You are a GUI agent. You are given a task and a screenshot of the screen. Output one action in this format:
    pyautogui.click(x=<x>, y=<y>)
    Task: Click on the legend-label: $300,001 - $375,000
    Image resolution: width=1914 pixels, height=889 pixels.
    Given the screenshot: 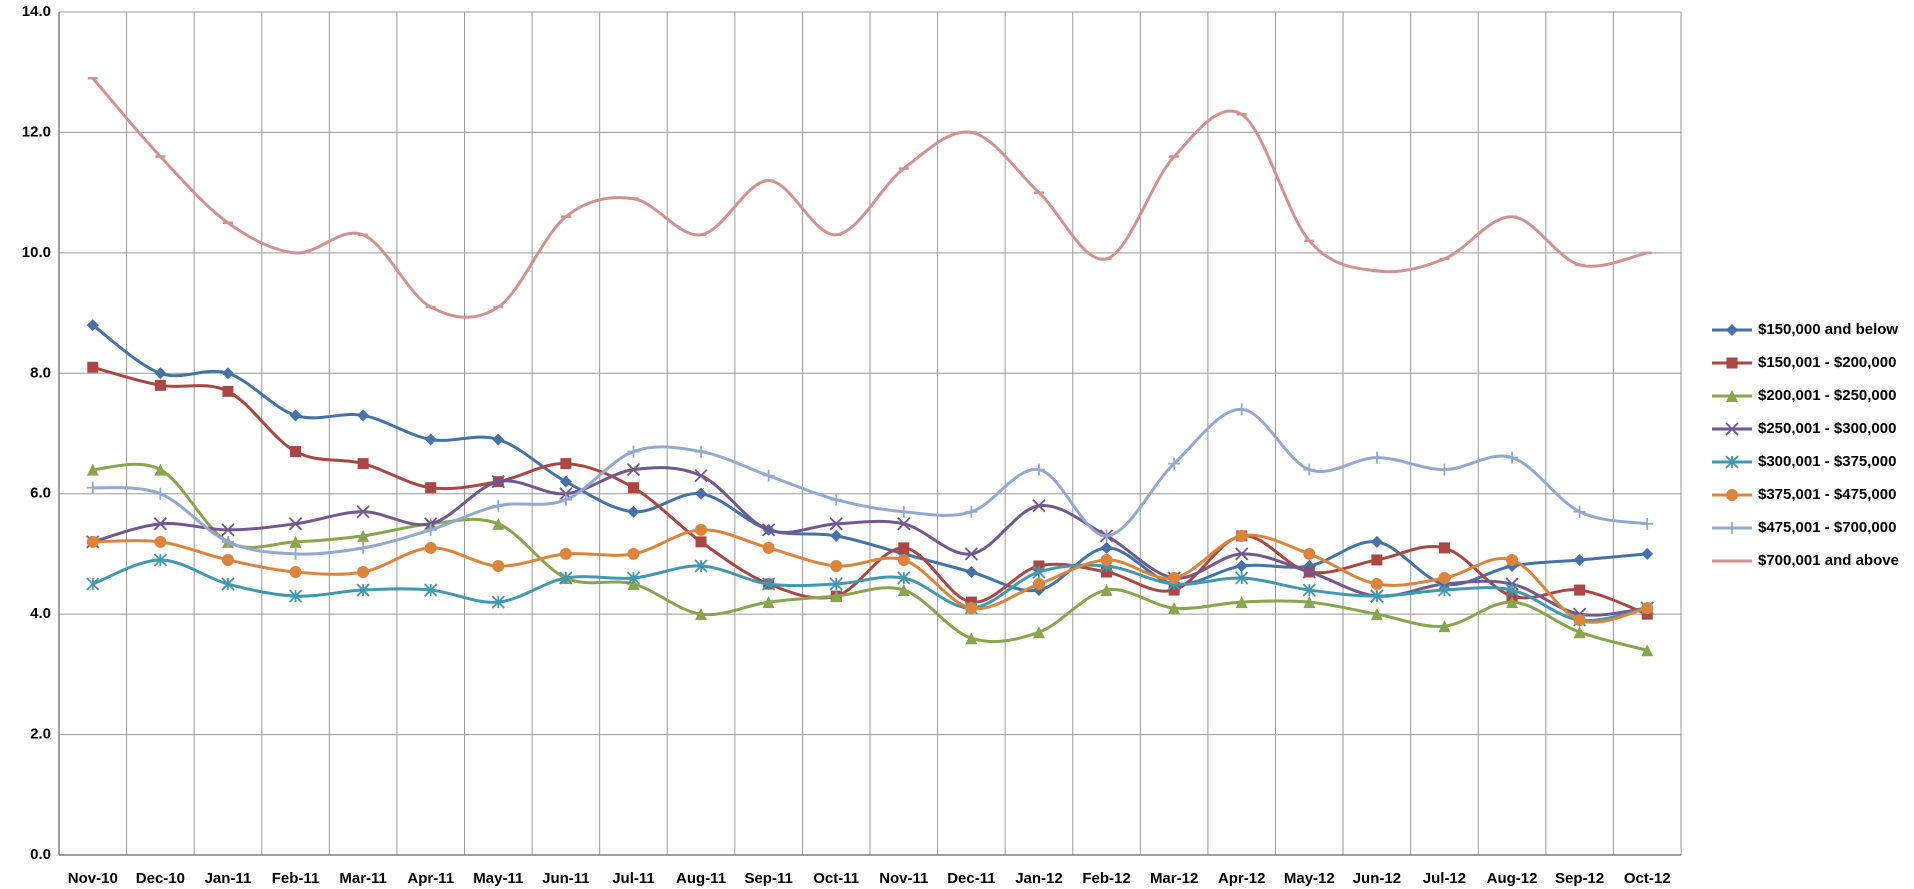 What is the action you would take?
    pyautogui.click(x=1827, y=461)
    